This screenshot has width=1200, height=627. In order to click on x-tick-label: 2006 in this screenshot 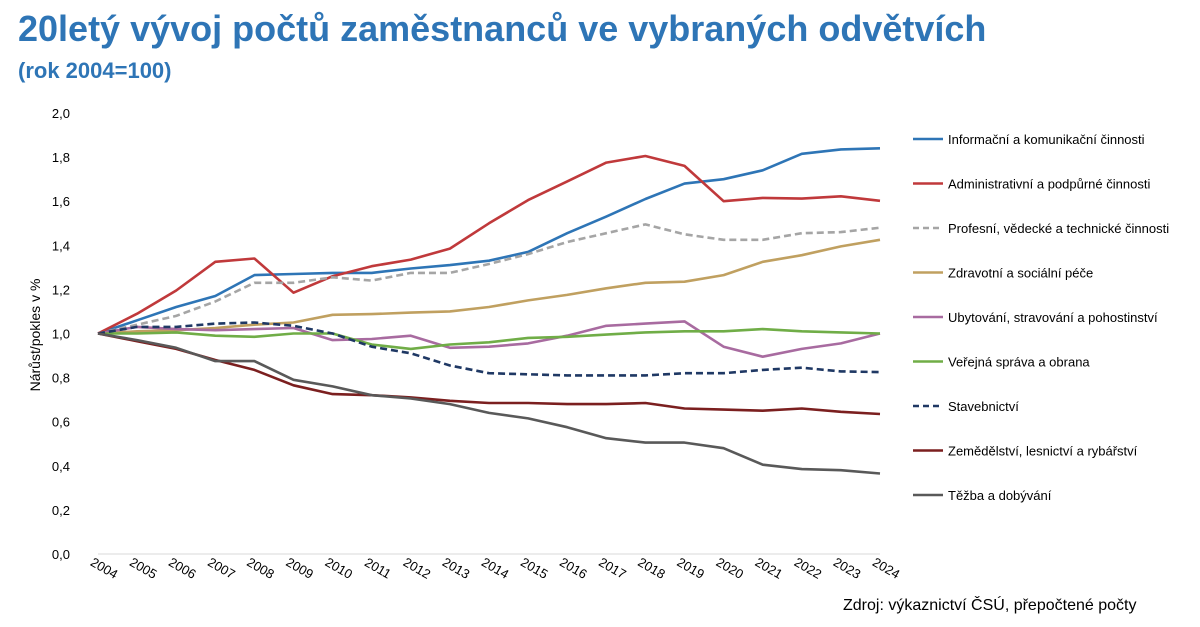, I will do `click(182, 567)`.